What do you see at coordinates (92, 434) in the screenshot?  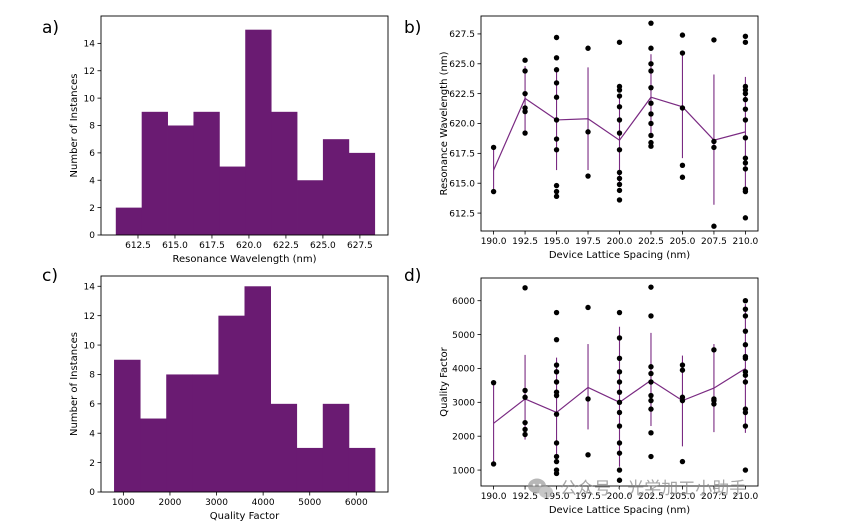 I see `y-tick-label: 4` at bounding box center [92, 434].